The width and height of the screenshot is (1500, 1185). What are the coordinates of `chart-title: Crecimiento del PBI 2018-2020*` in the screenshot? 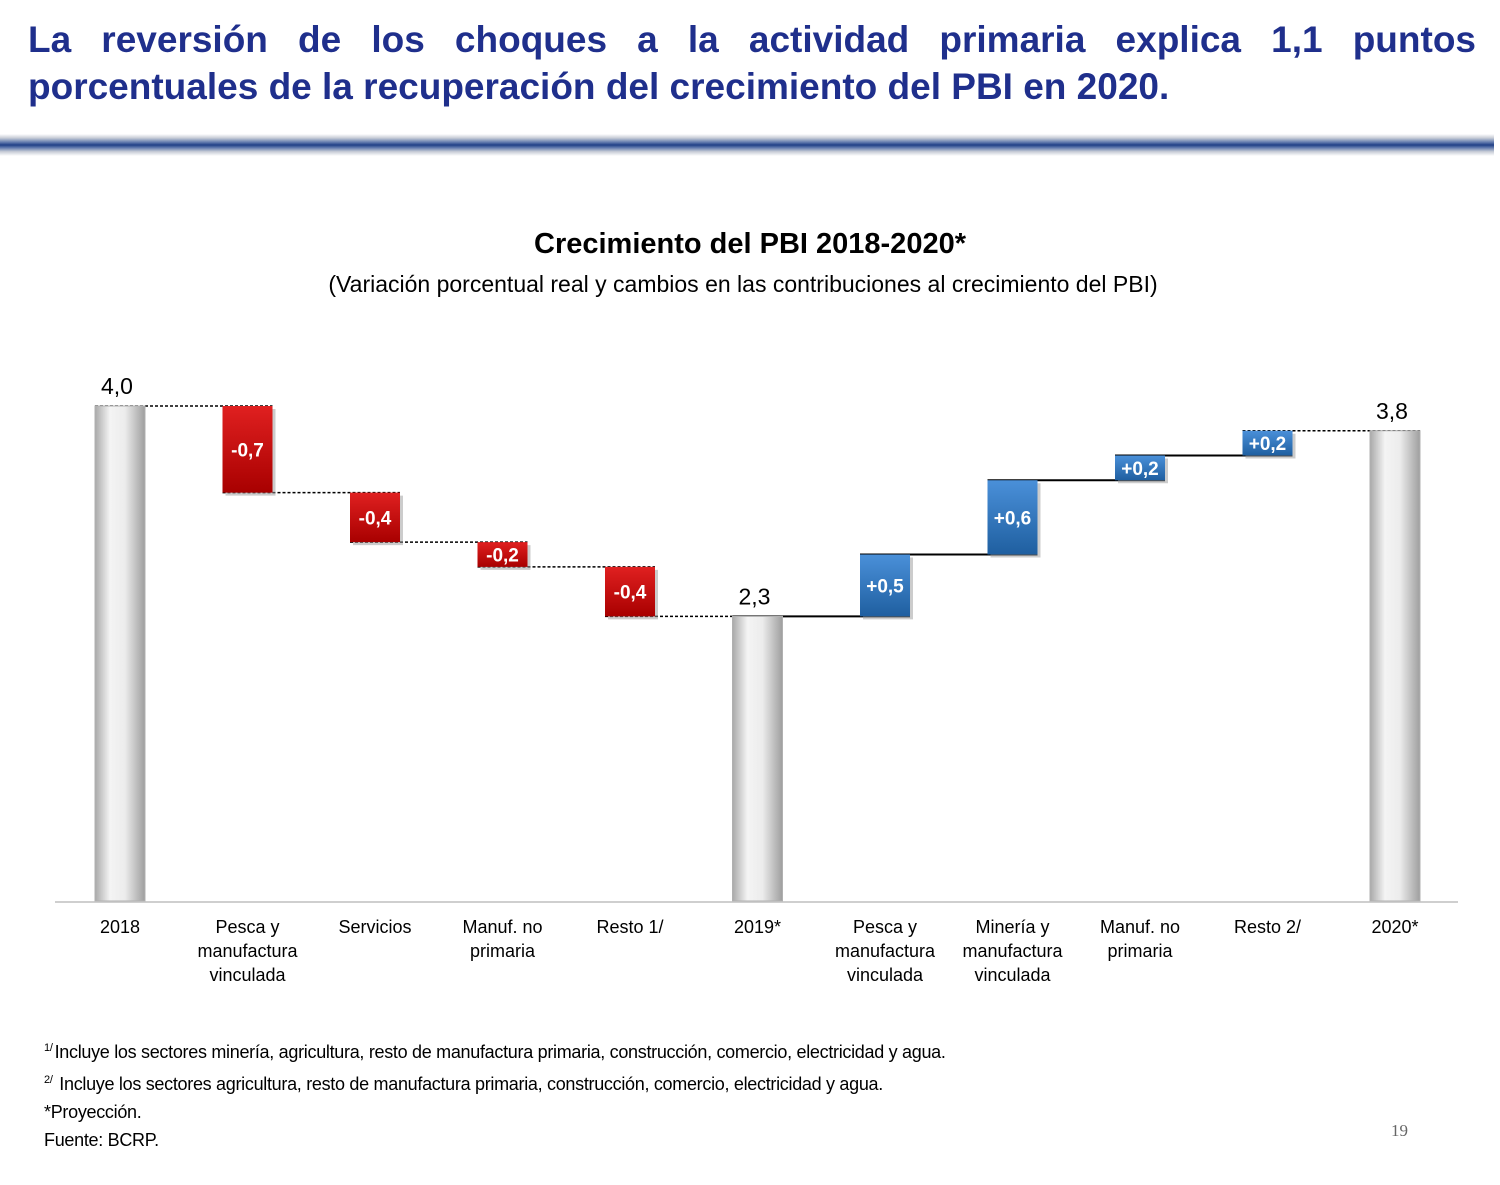 It's located at (750, 244).